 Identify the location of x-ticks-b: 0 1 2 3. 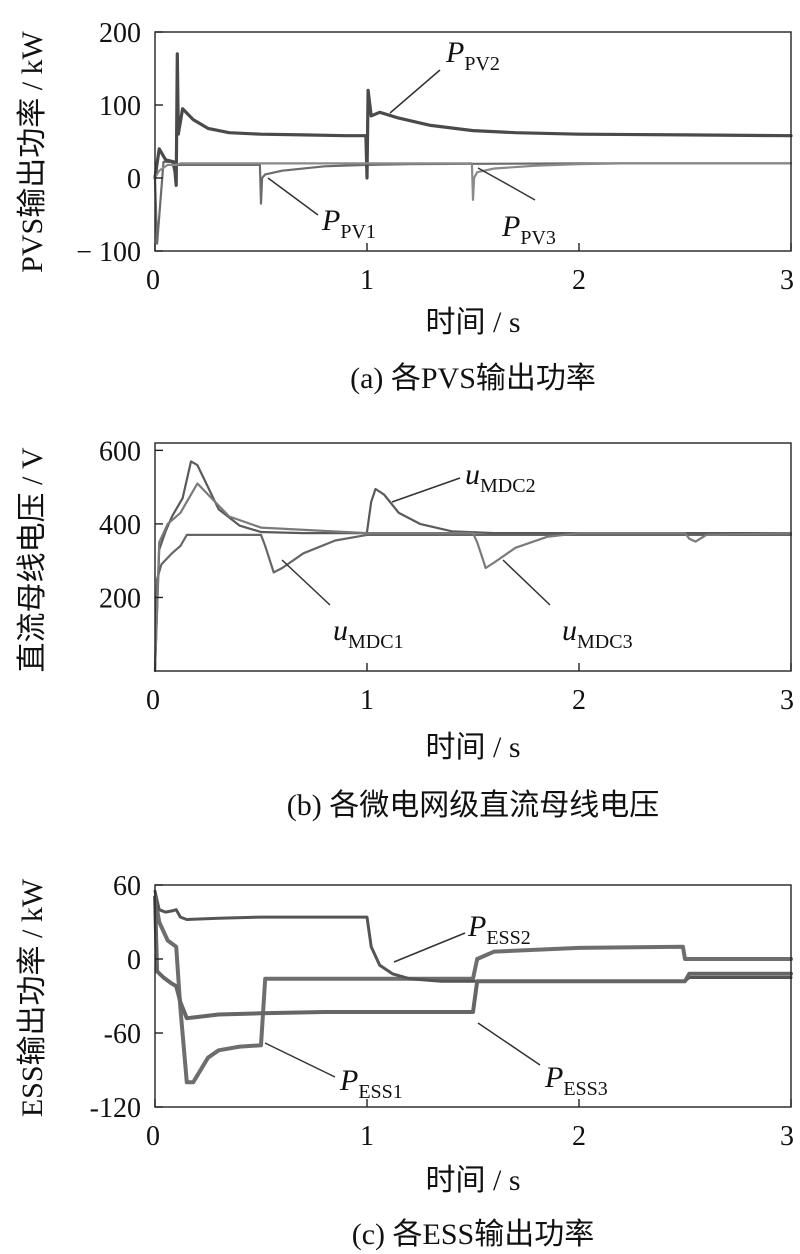
(470, 689).